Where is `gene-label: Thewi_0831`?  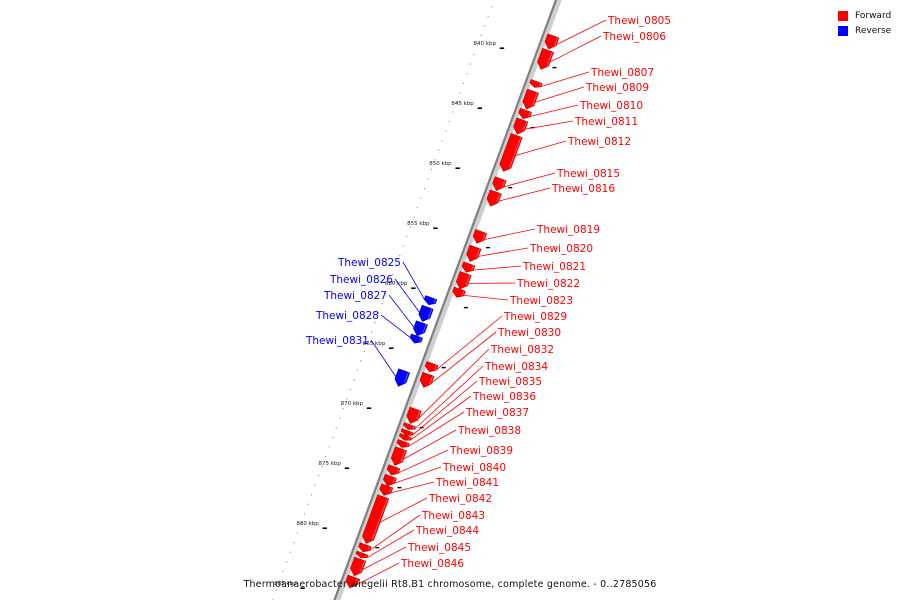
gene-label: Thewi_0831 is located at coordinates (337, 341).